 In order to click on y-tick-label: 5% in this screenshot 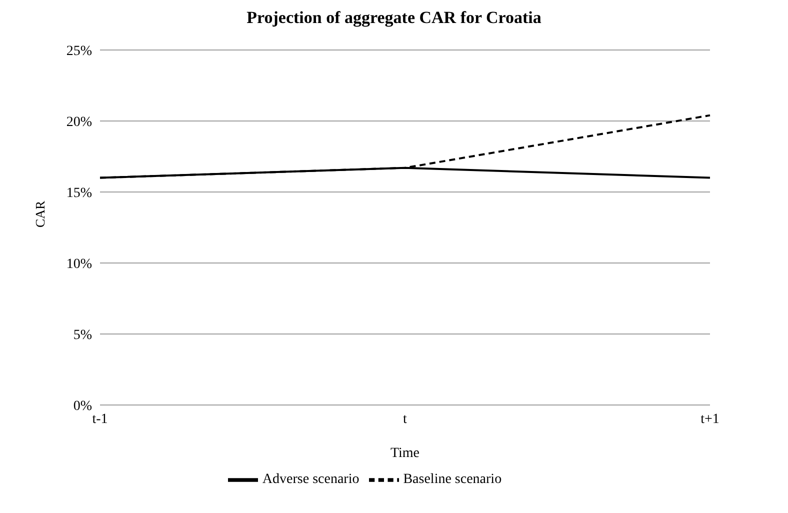, I will do `click(82, 335)`.